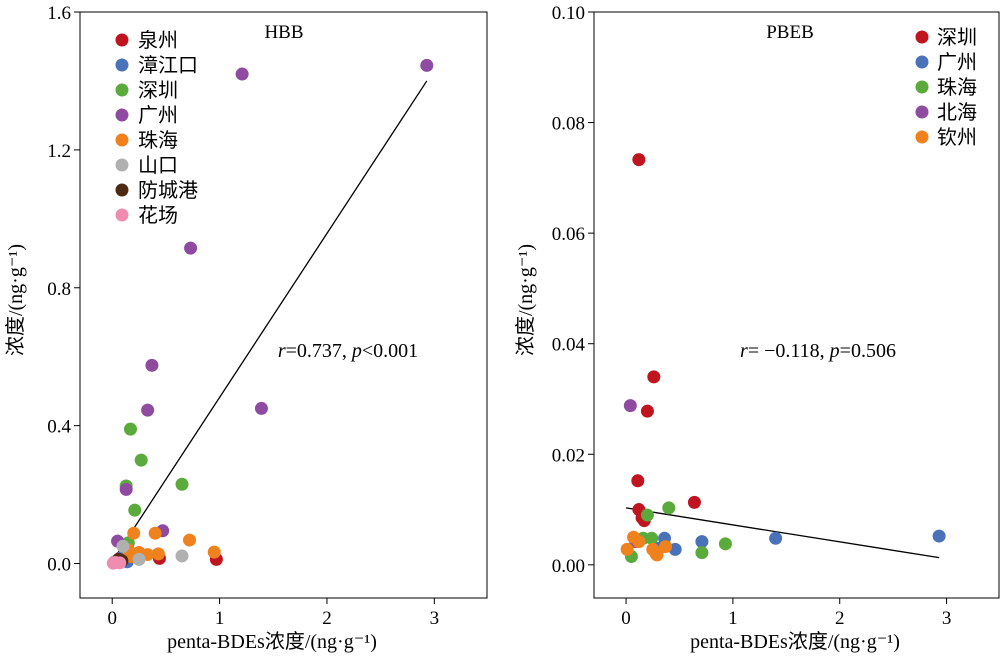  I want to click on x-tick-label: 0, so click(626, 618).